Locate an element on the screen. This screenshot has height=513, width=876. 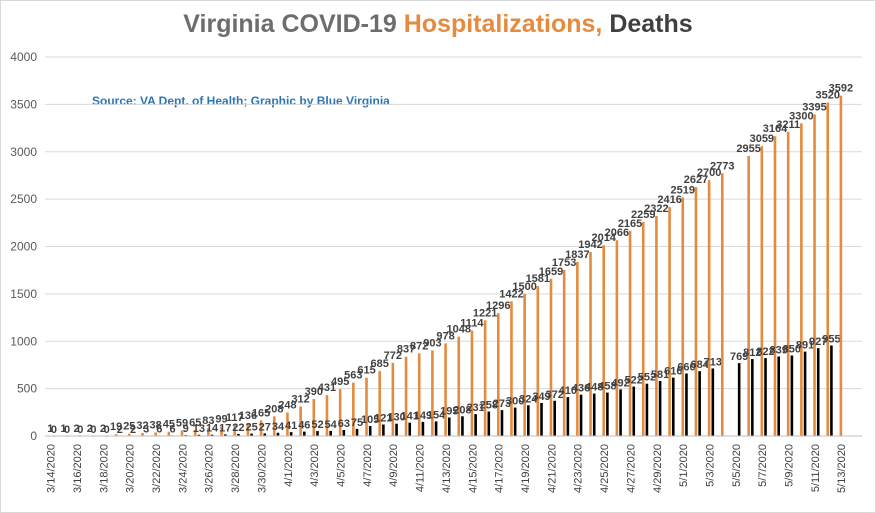
death-data-label: 552 is located at coordinates (647, 378).